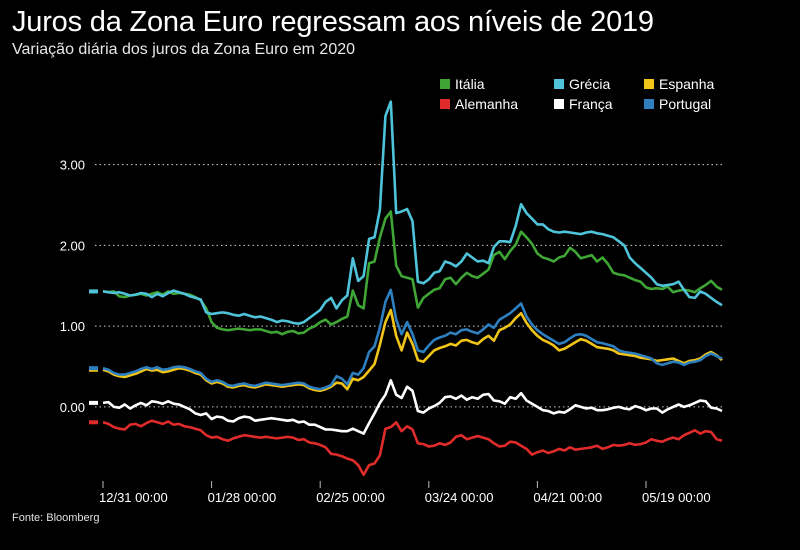 The width and height of the screenshot is (800, 550). Describe the element at coordinates (591, 104) in the screenshot. I see `legend-label: França` at that location.